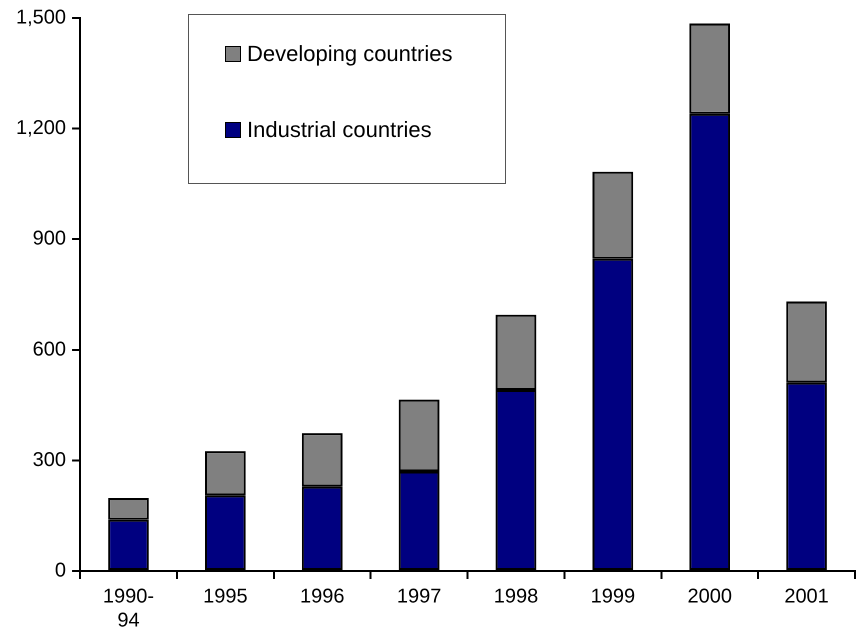 This screenshot has width=857, height=643. What do you see at coordinates (128, 609) in the screenshot?
I see `x-tick-label: 1990-94` at bounding box center [128, 609].